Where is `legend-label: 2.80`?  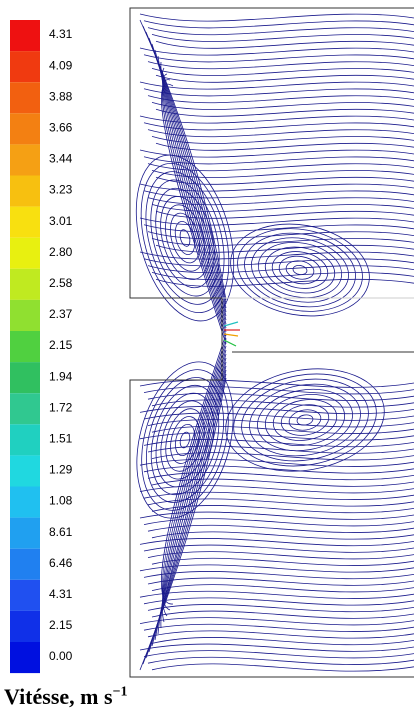
legend-label: 2.80 is located at coordinates (61, 252).